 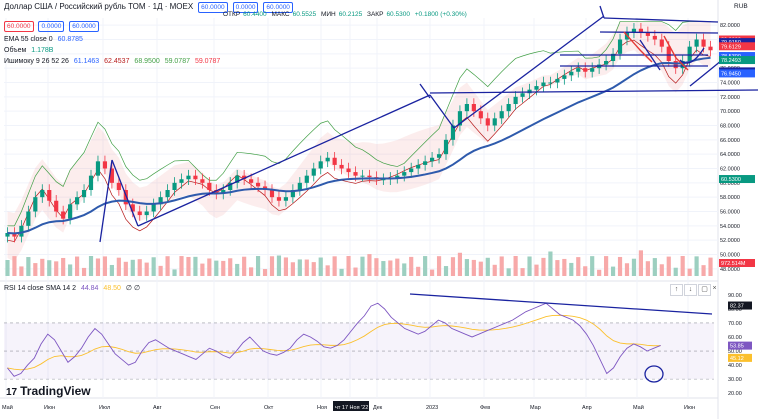 I want to click on price-box-3: 60.0000, so click(x=278, y=7).